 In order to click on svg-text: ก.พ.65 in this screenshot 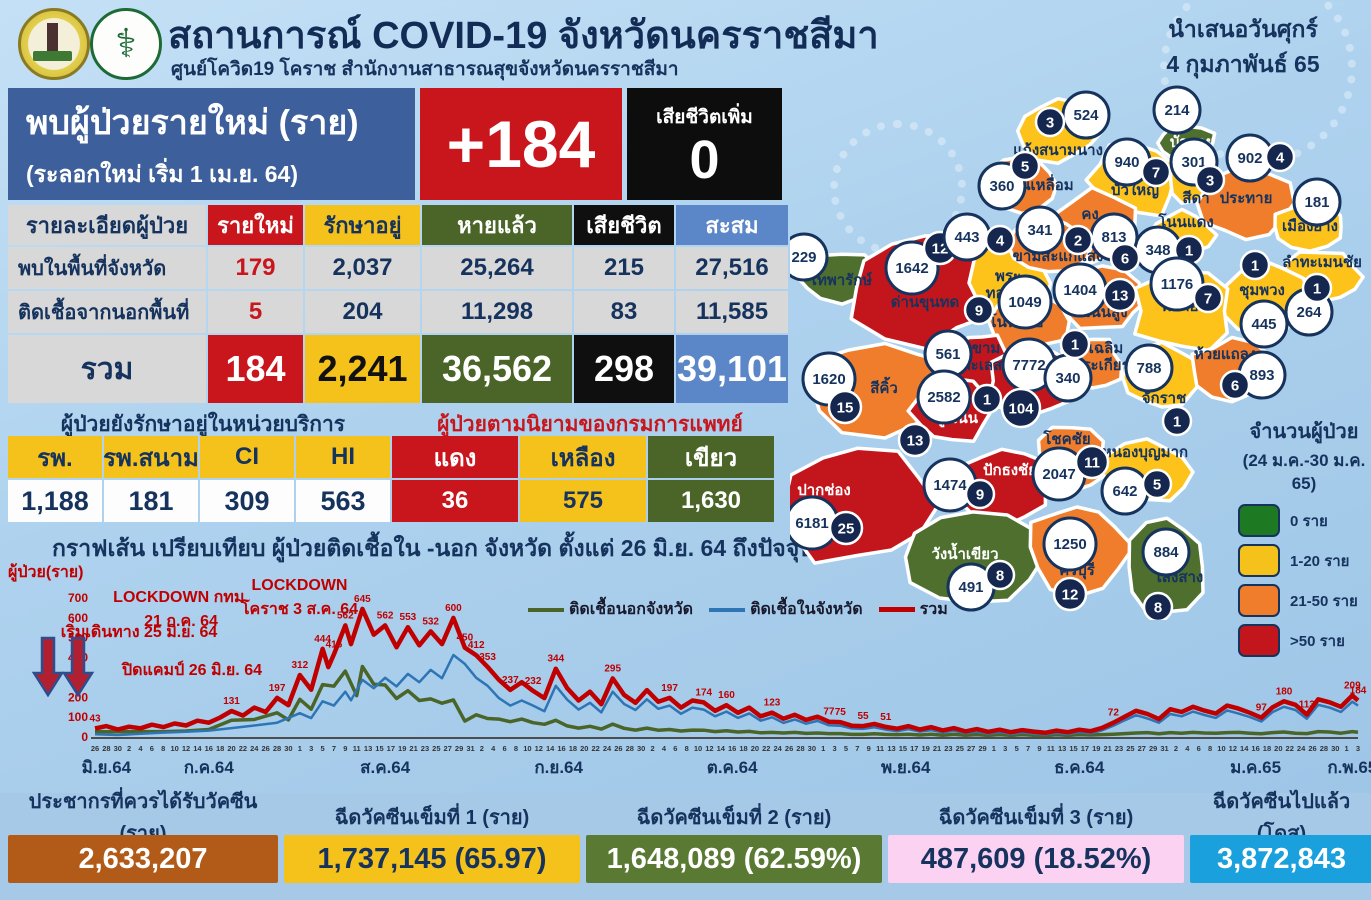, I will do `click(1349, 767)`.